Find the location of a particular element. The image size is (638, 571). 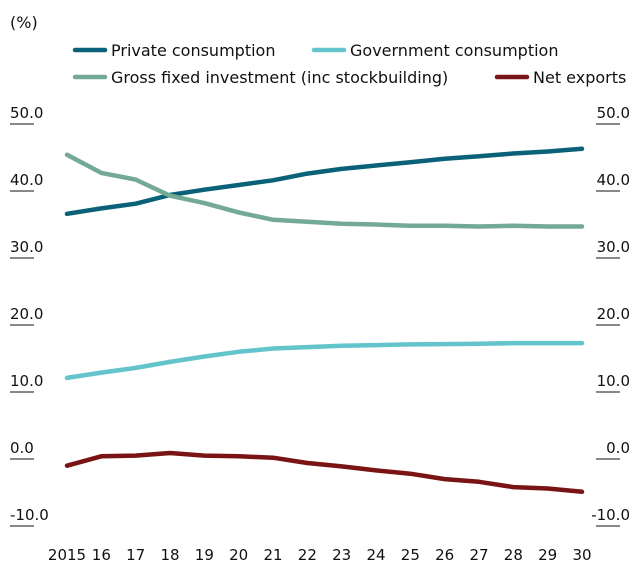

y-tick-left-50-0: 50.0 is located at coordinates (26, 113).